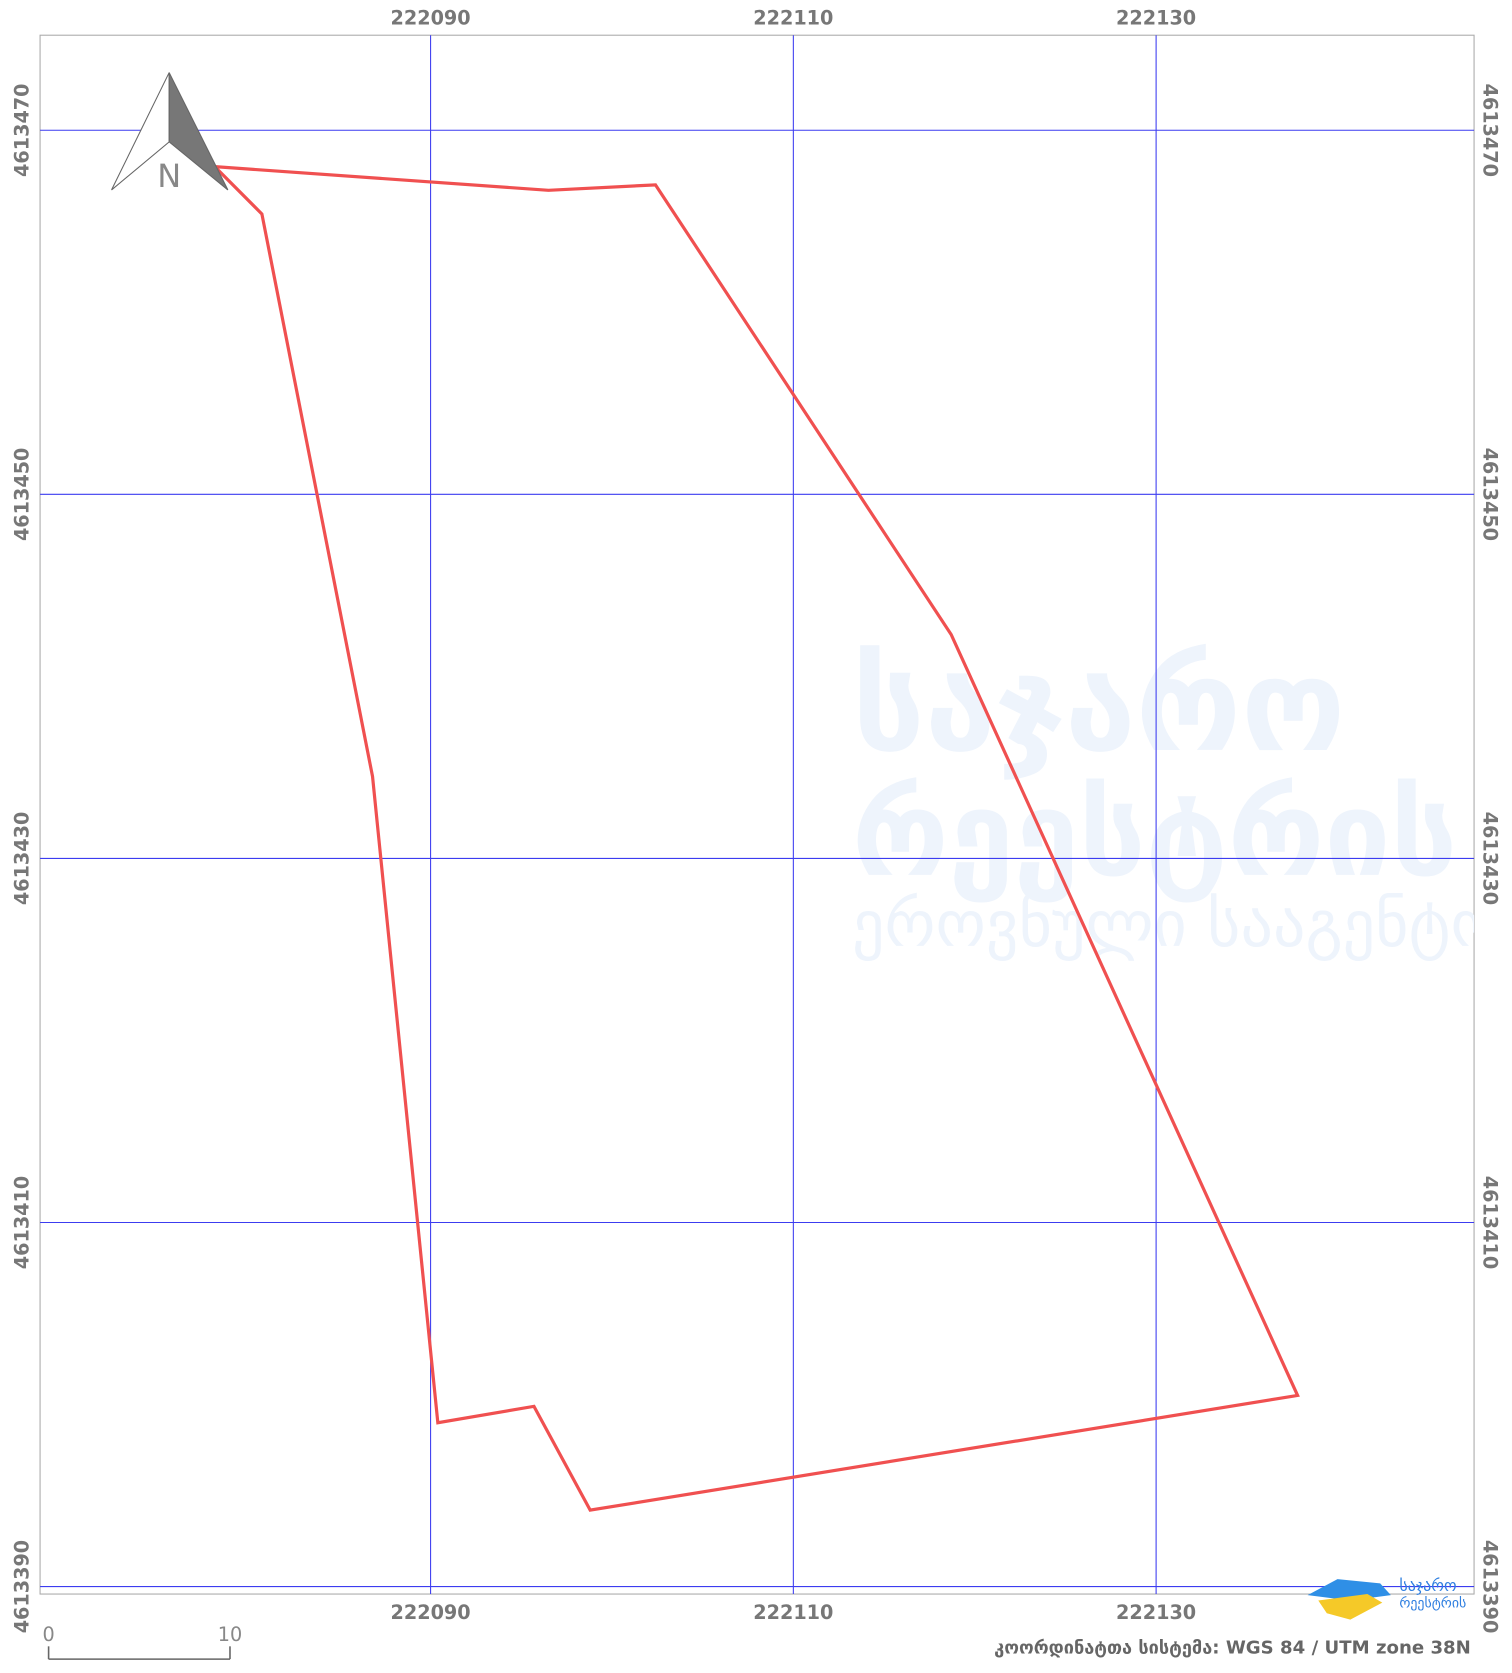  Describe the element at coordinates (1098, 706) in the screenshot. I see `watermark-text: საჯარო` at that location.